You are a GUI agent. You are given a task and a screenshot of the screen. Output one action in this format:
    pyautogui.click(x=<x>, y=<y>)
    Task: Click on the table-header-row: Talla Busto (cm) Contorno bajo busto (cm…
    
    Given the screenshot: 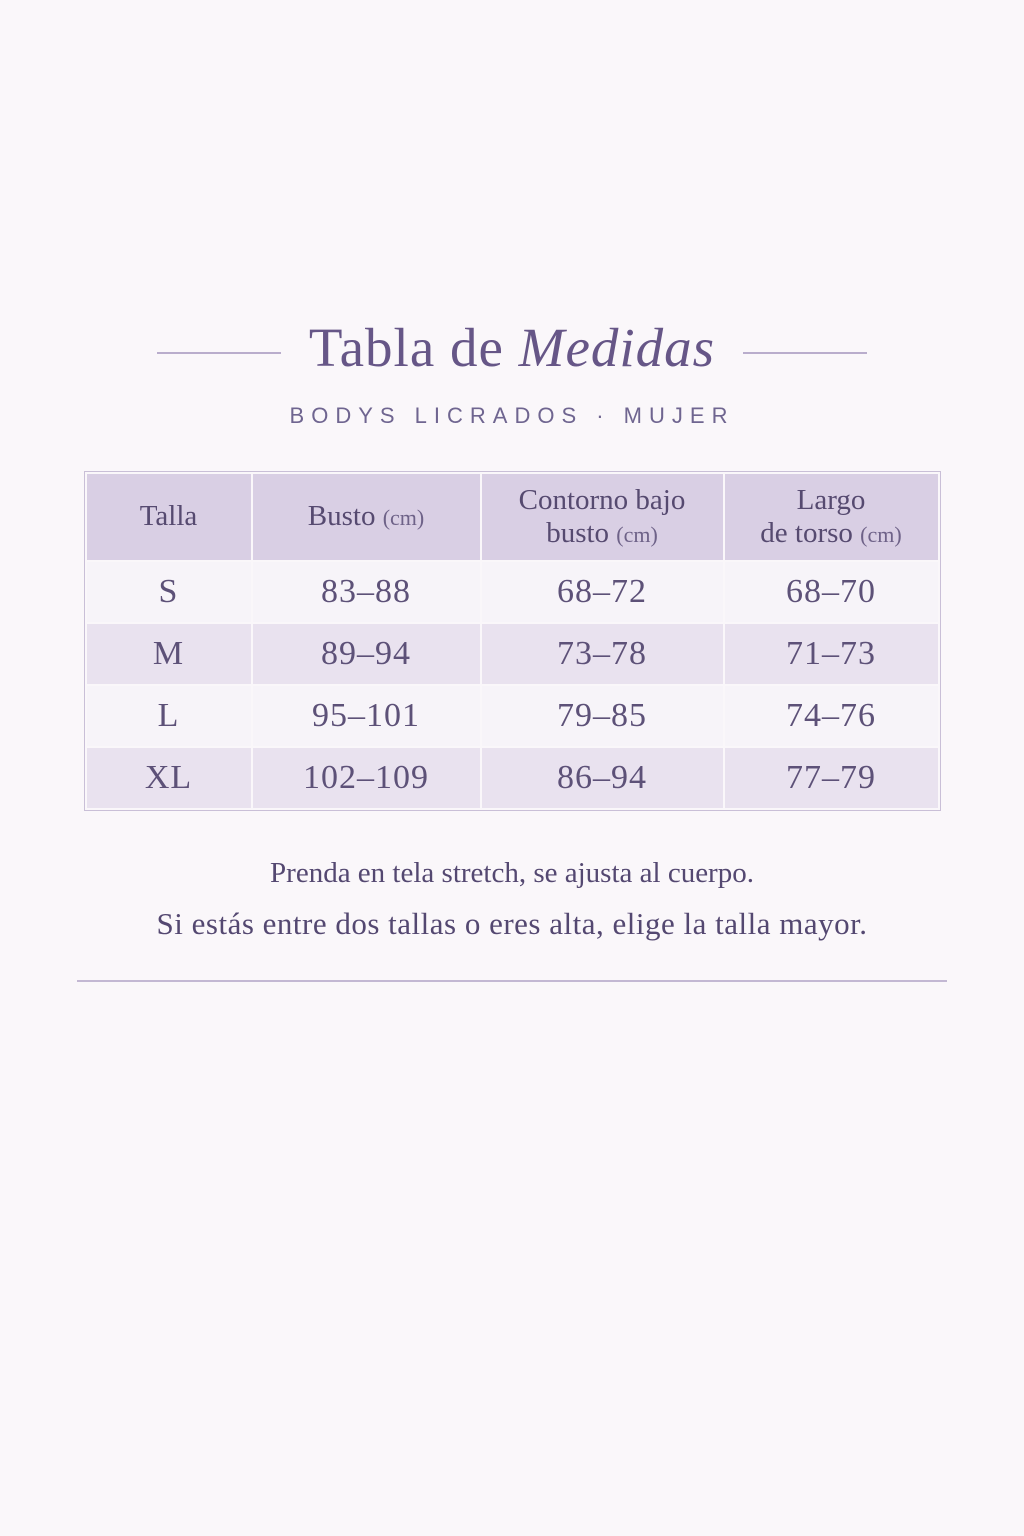 What is the action you would take?
    pyautogui.click(x=512, y=517)
    